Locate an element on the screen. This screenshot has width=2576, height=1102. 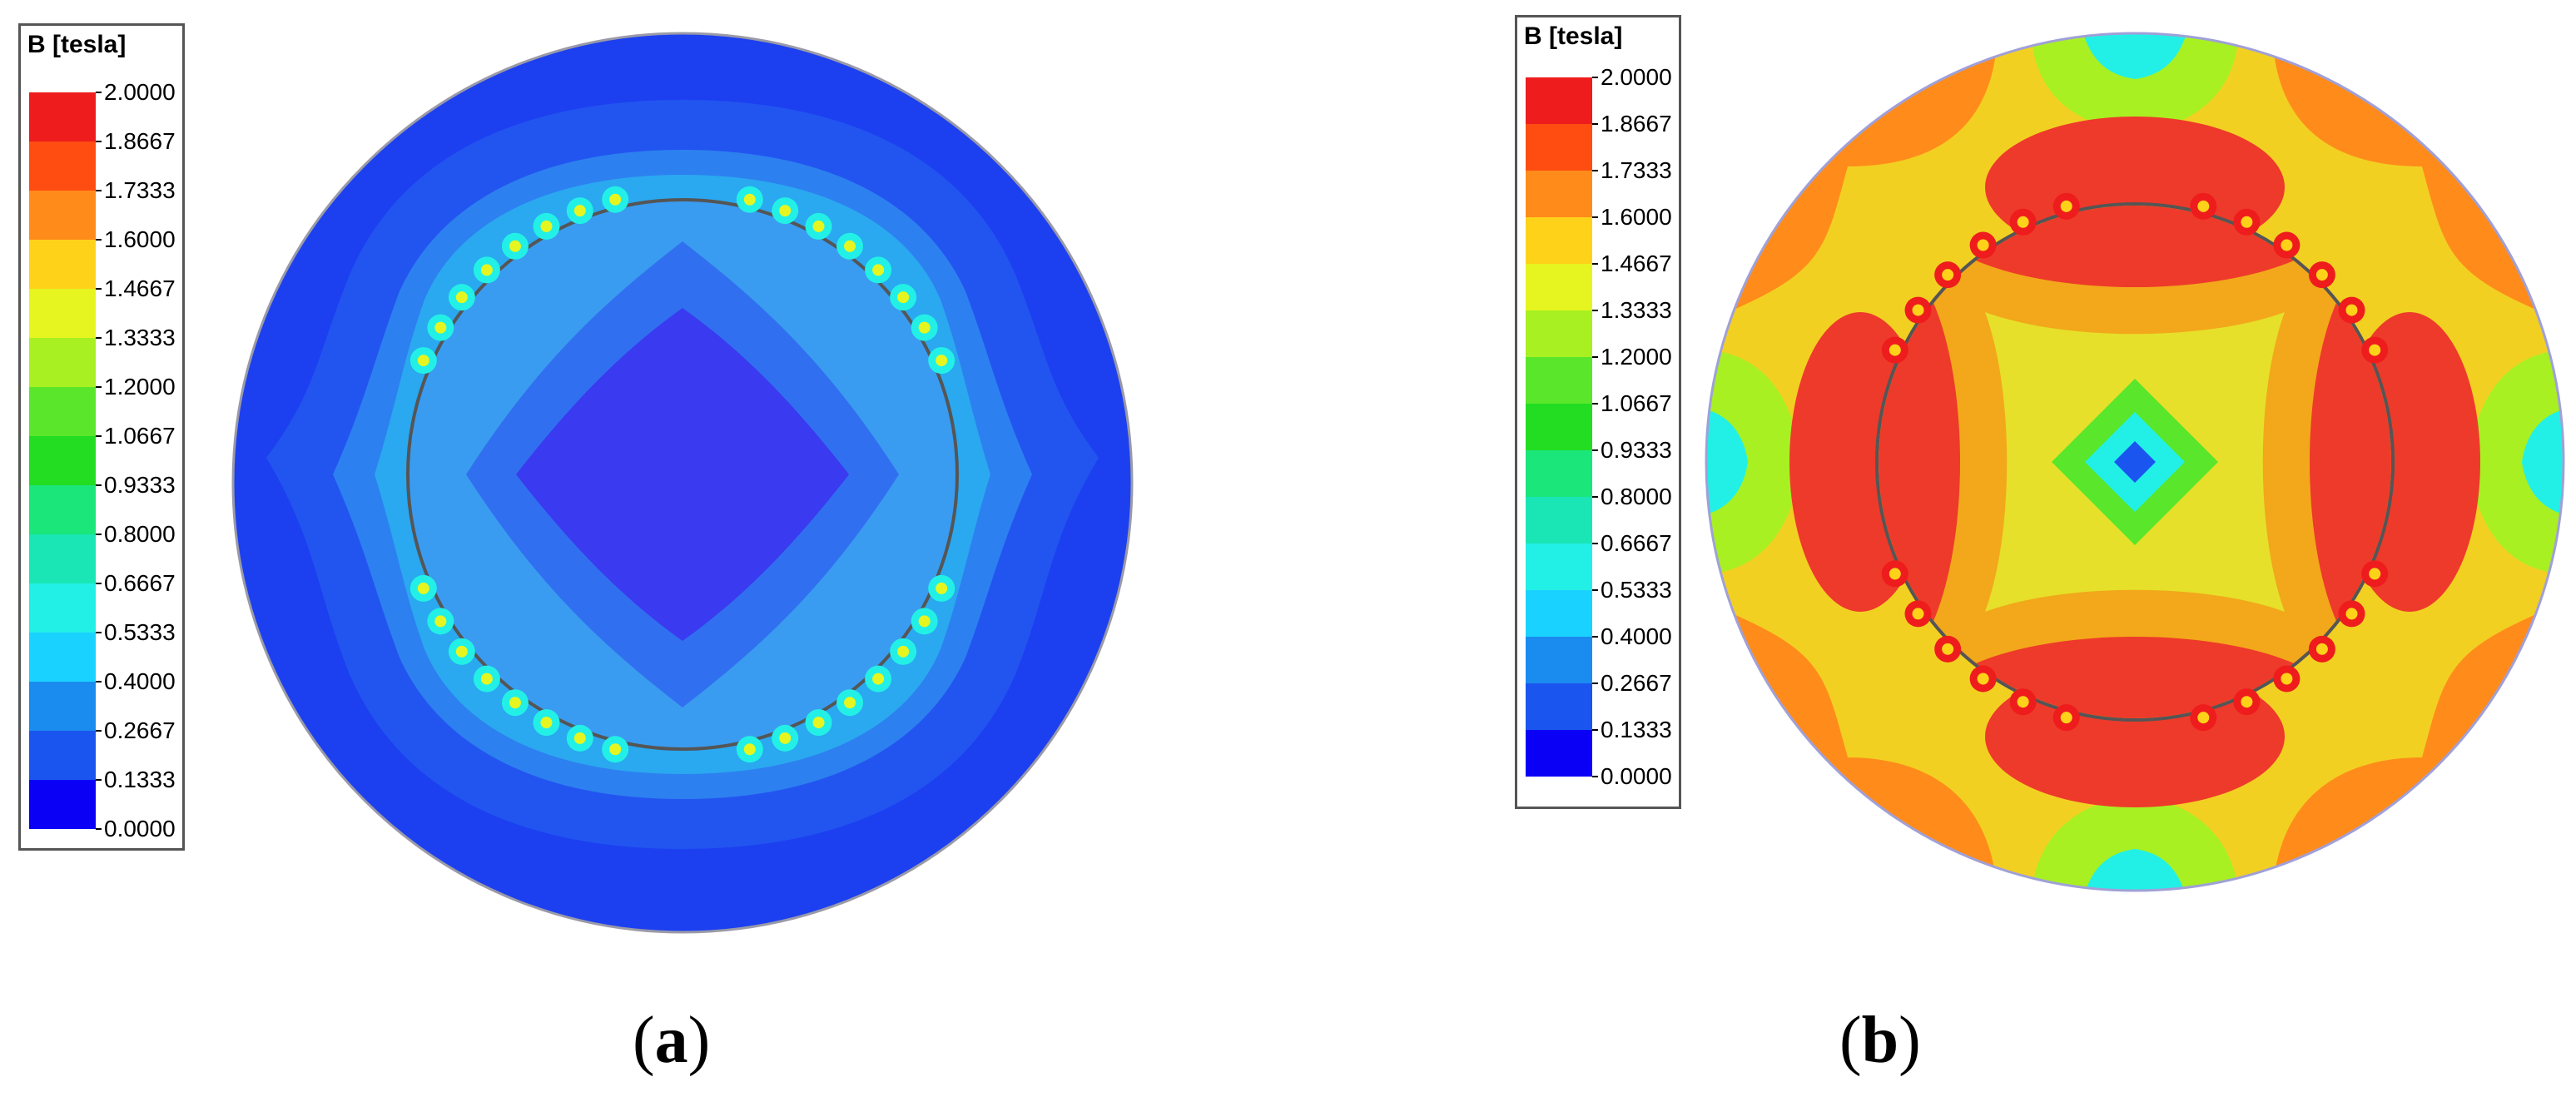
legend-tick-label: 0.2667 is located at coordinates (1636, 683).